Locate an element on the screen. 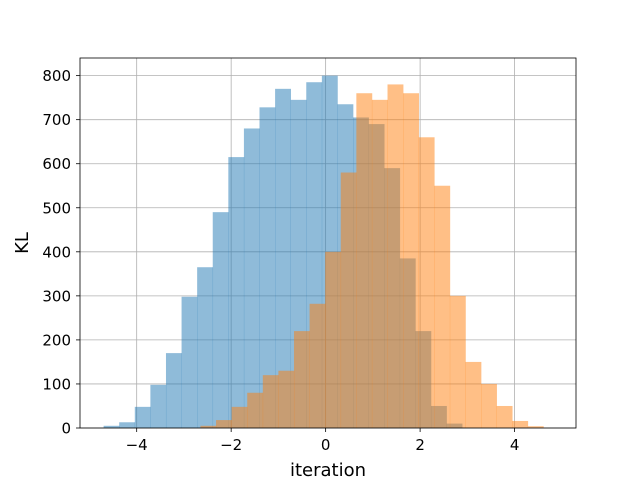 Image resolution: width=640 pixels, height=480 pixels. y-tick-label: 100 is located at coordinates (56, 384).